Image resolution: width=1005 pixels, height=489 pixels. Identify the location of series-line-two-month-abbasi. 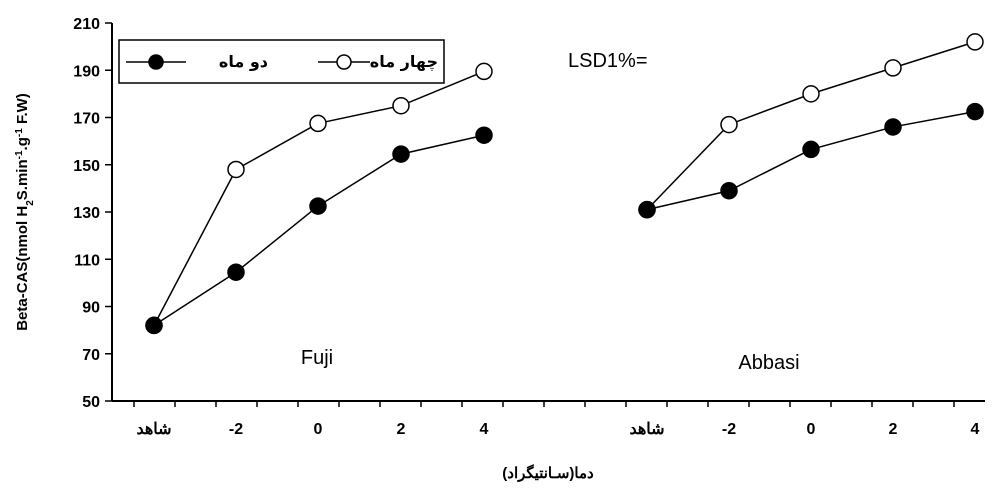
(811, 160).